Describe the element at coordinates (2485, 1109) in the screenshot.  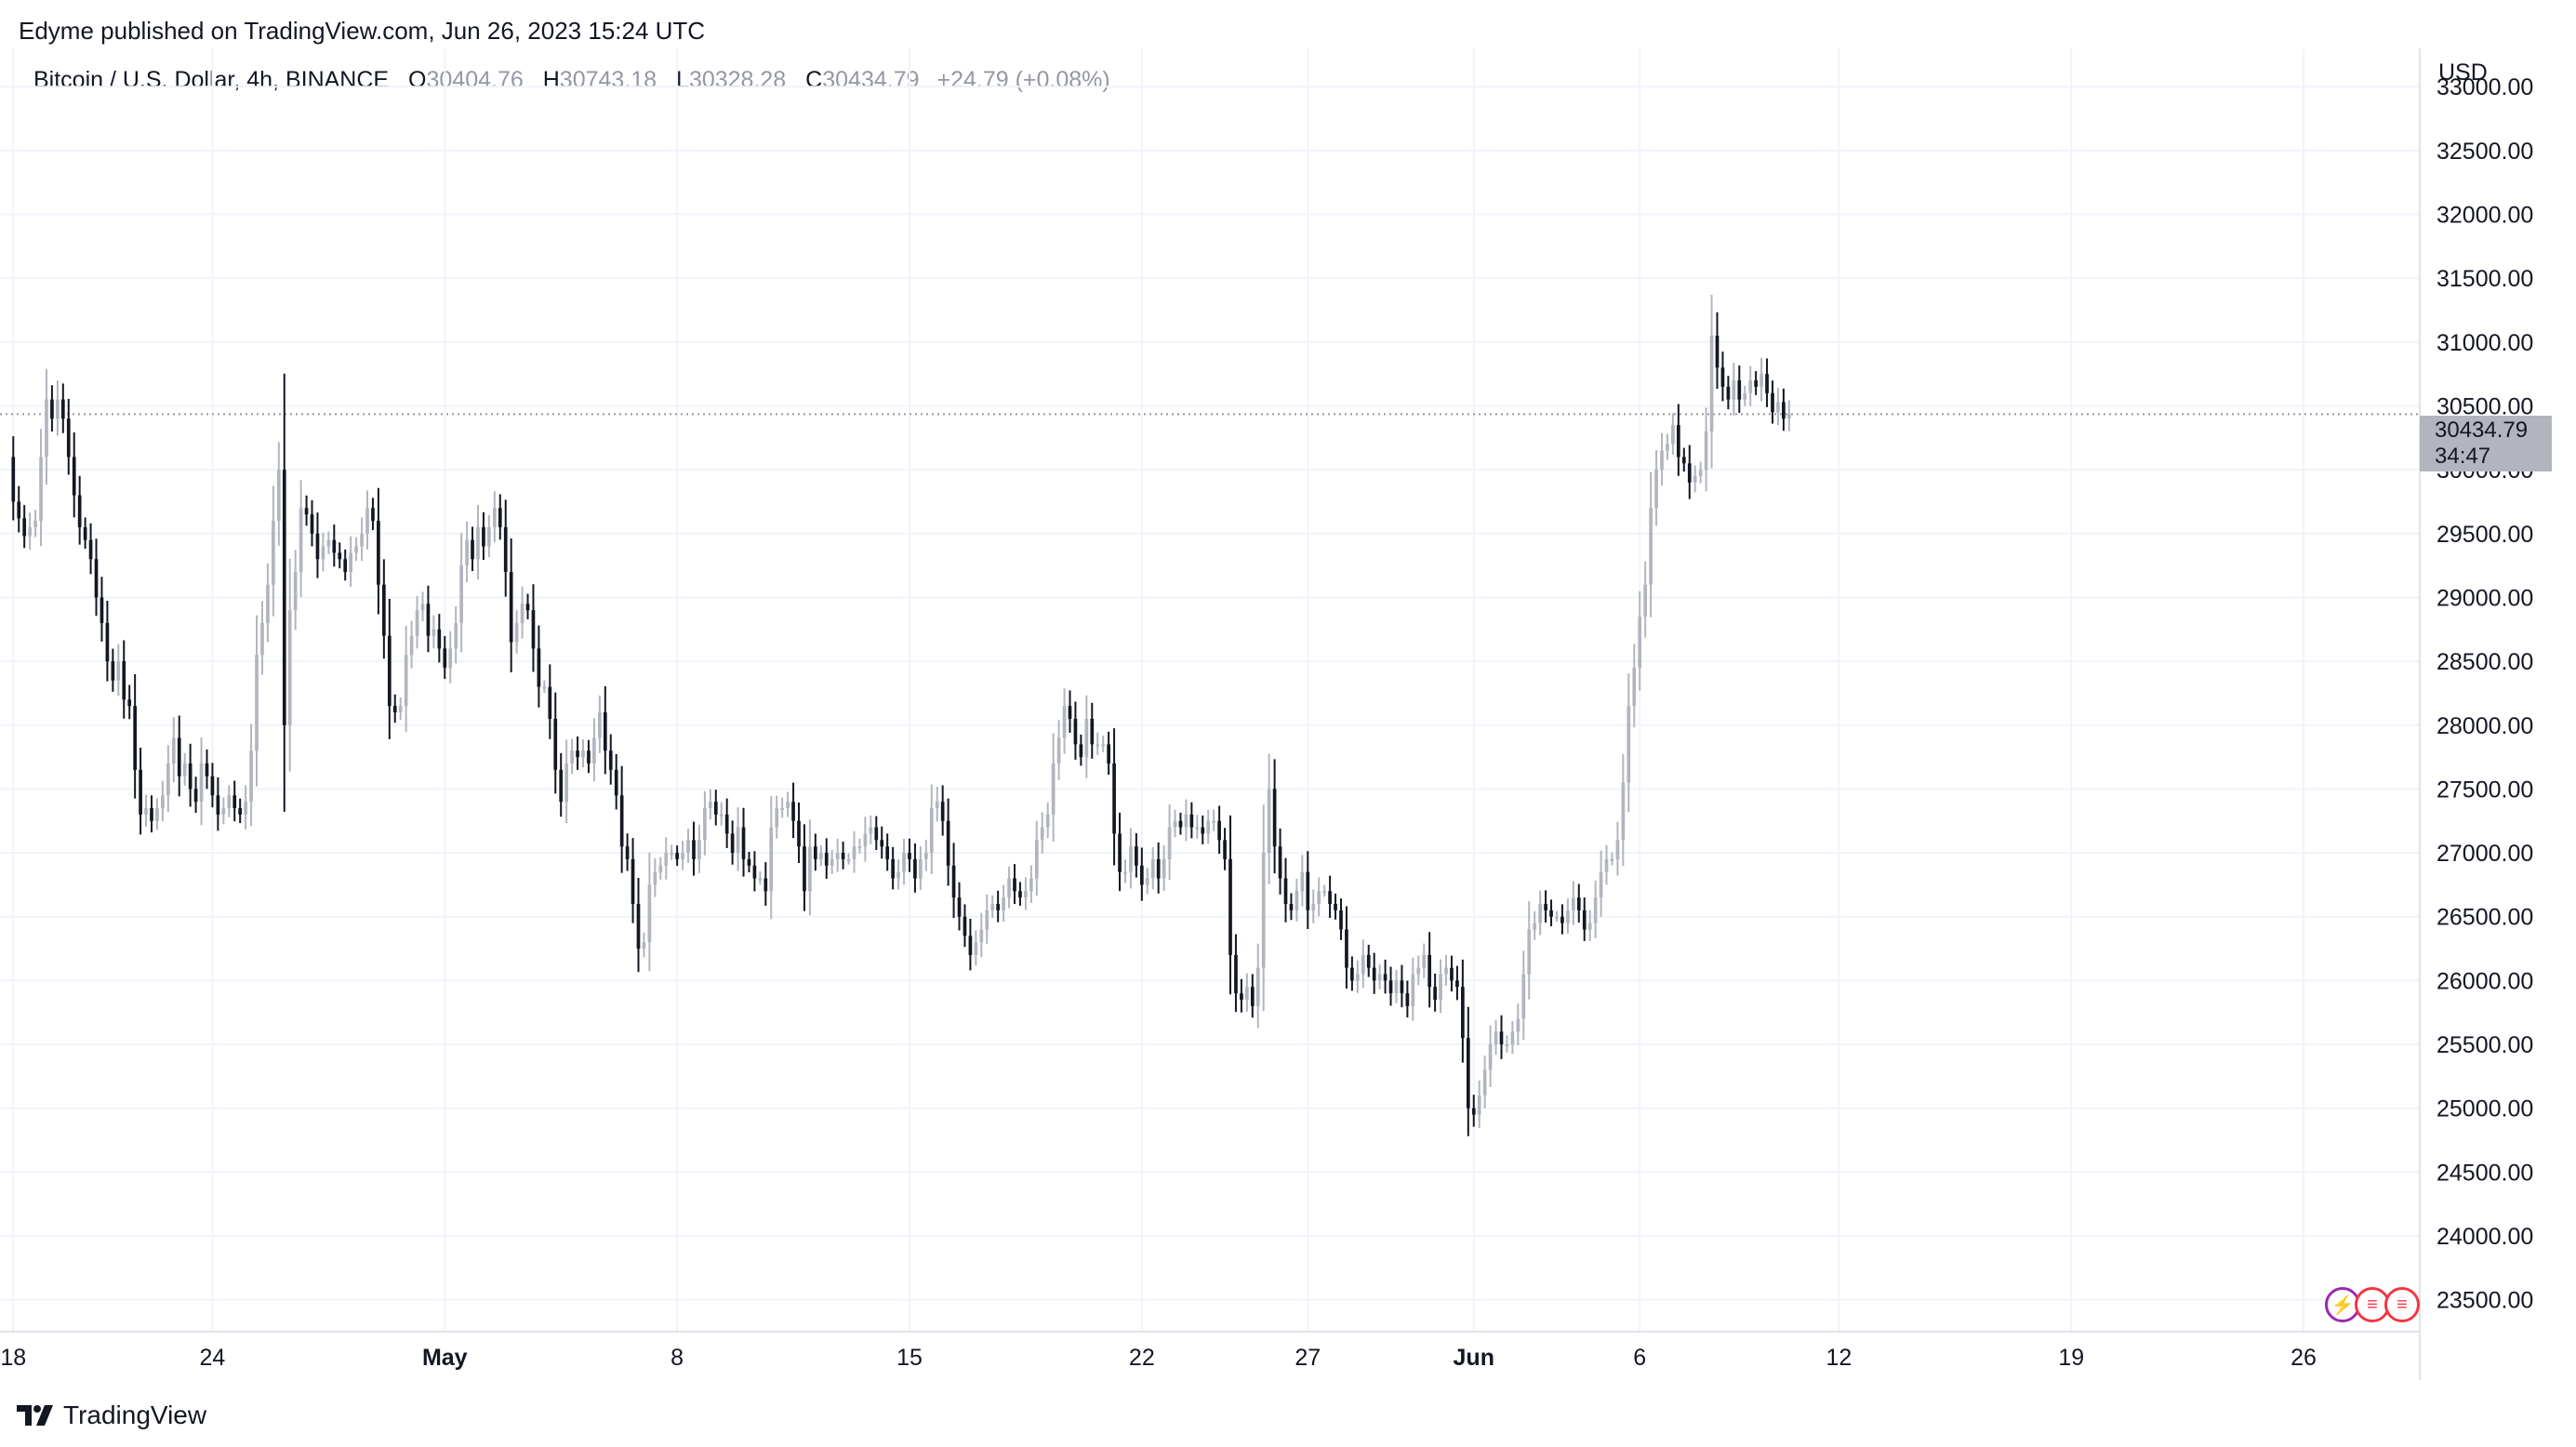
I see `price-tick-label: 25000.00` at that location.